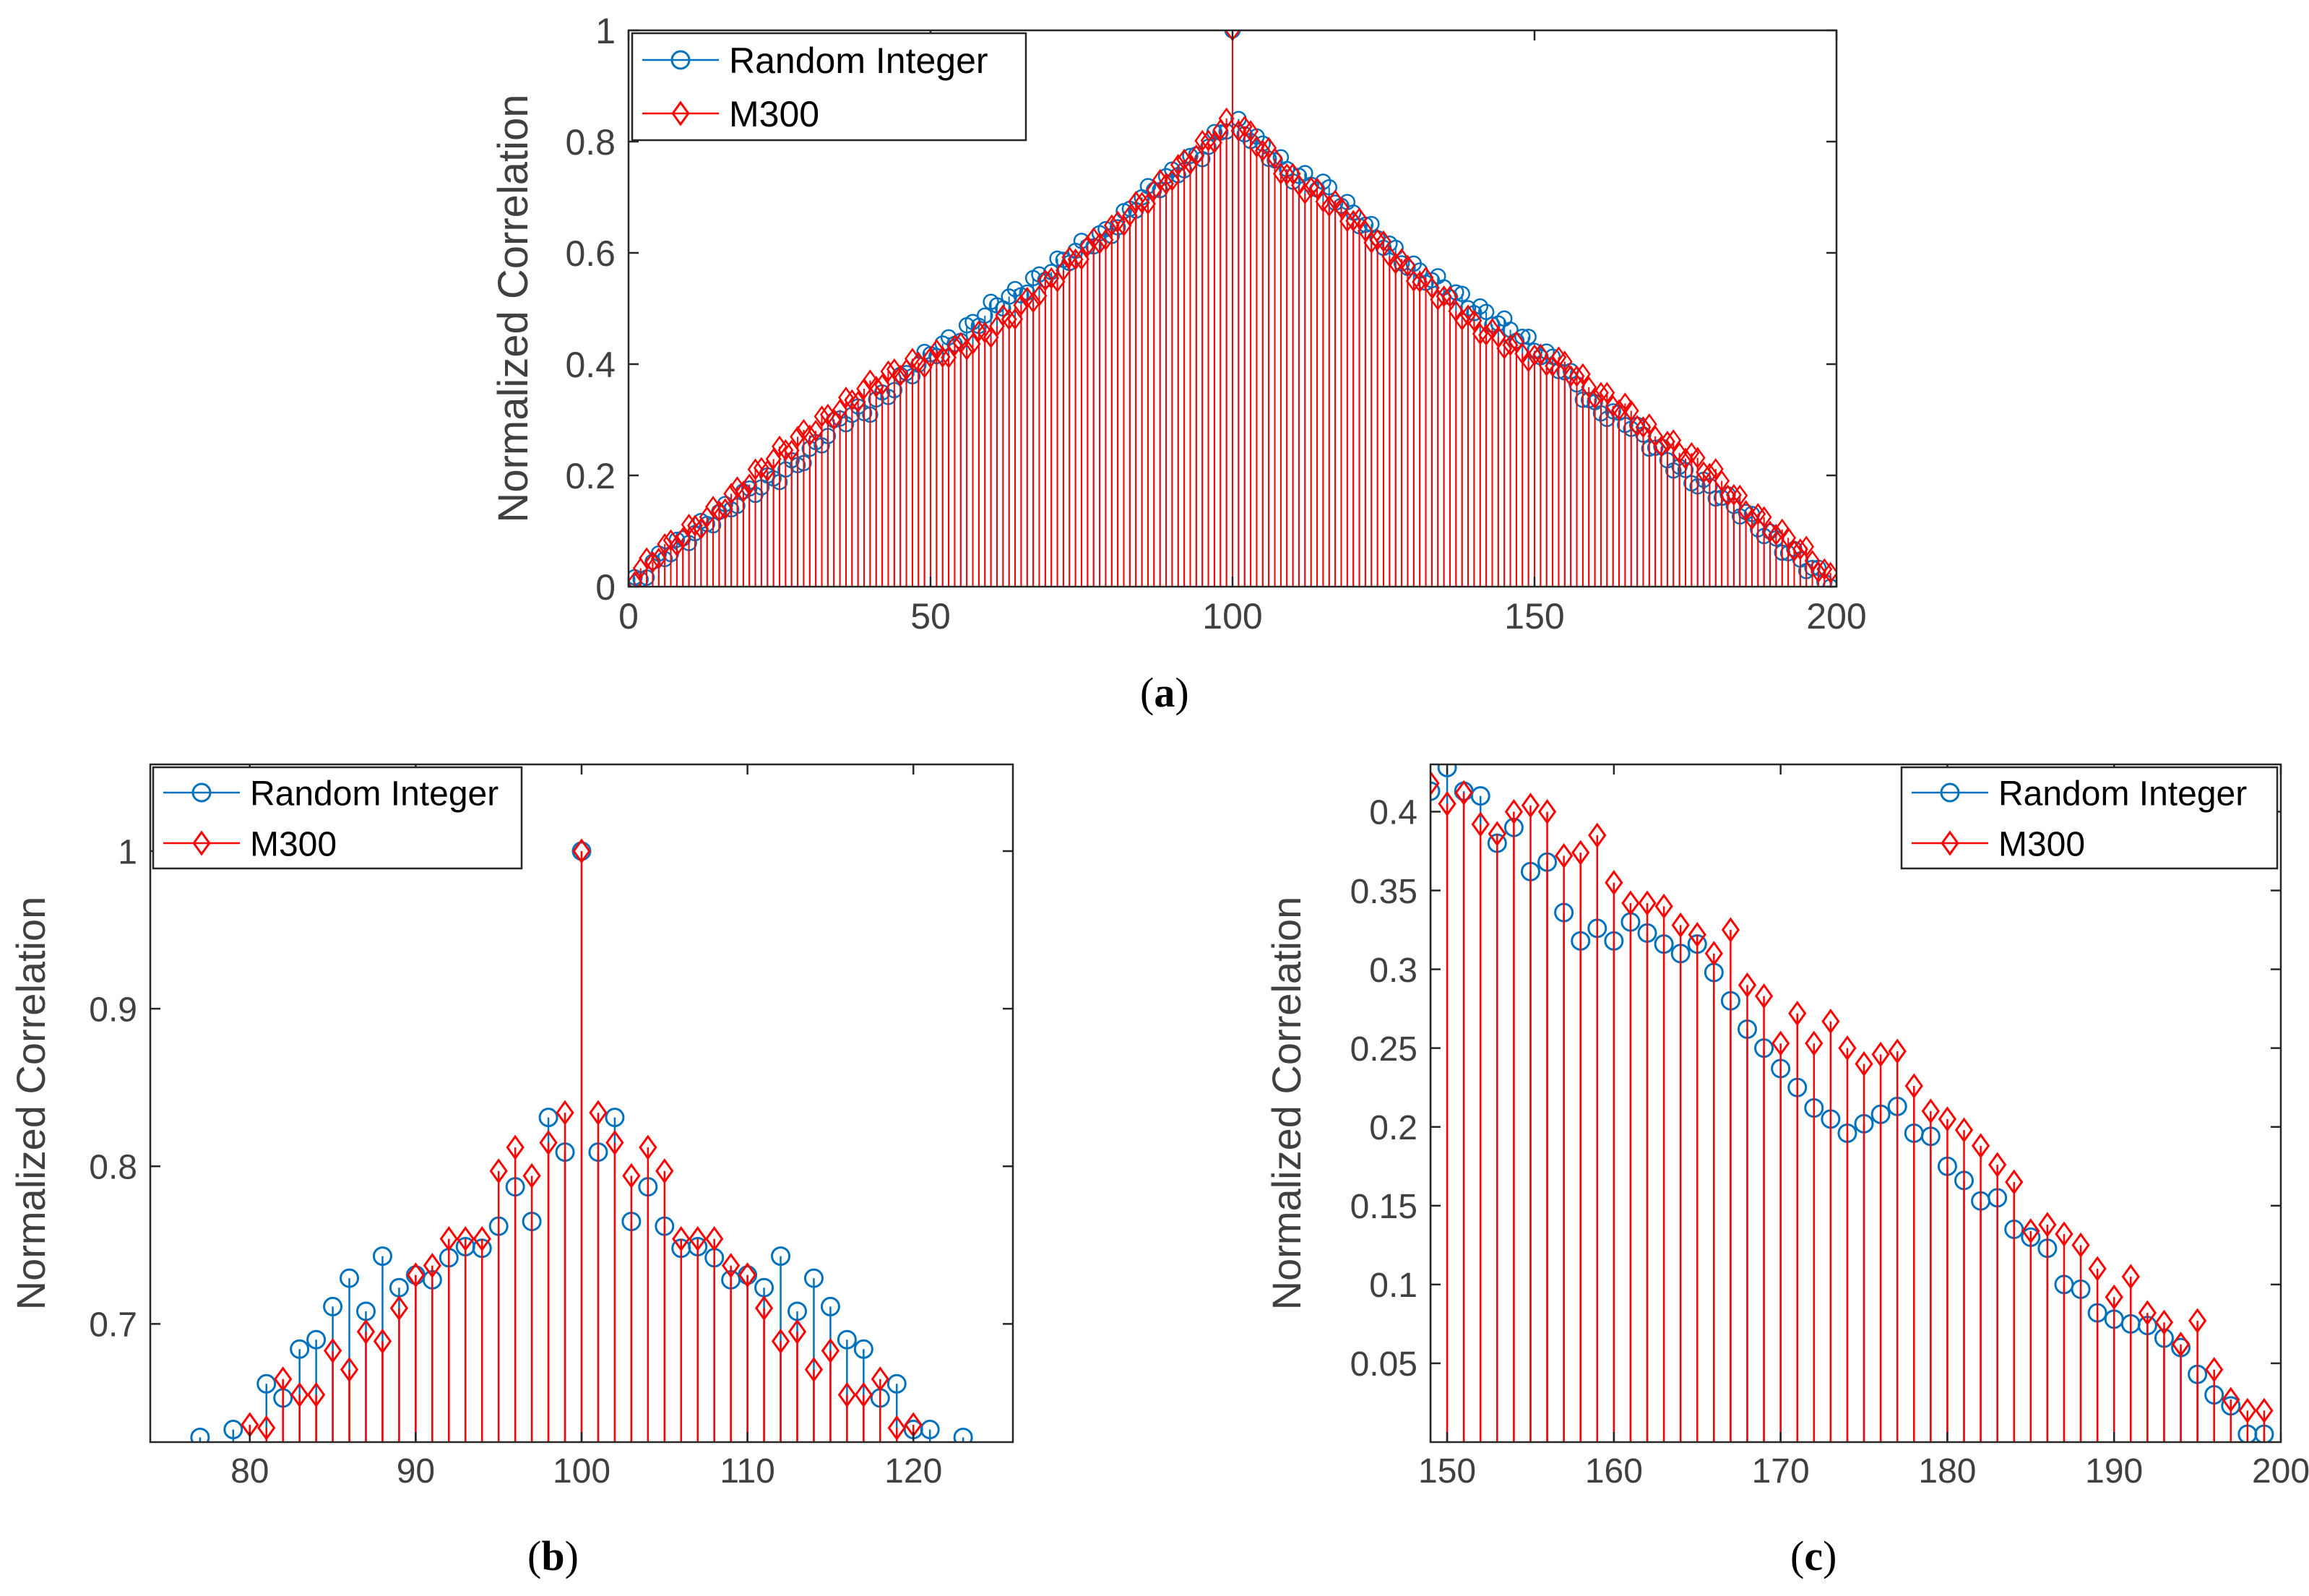 The image size is (2309, 1596). Describe the element at coordinates (829, 87) in the screenshot. I see `legend-box` at that location.